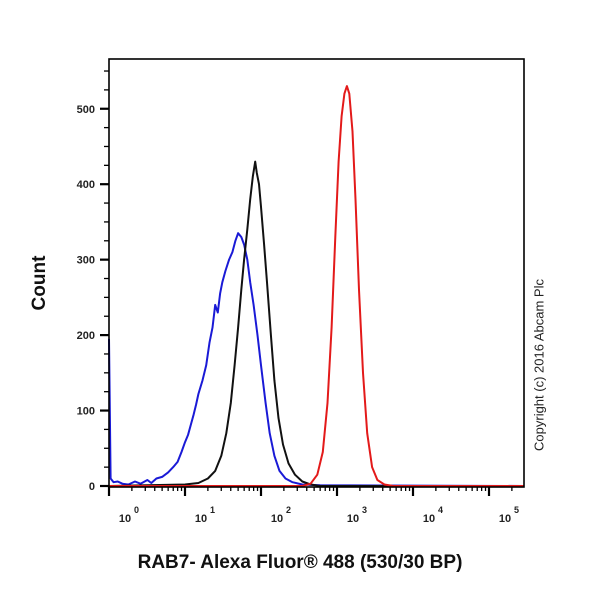 Image resolution: width=600 pixels, height=600 pixels. What do you see at coordinates (440, 510) in the screenshot?
I see `x-tick-exponent: 4` at bounding box center [440, 510].